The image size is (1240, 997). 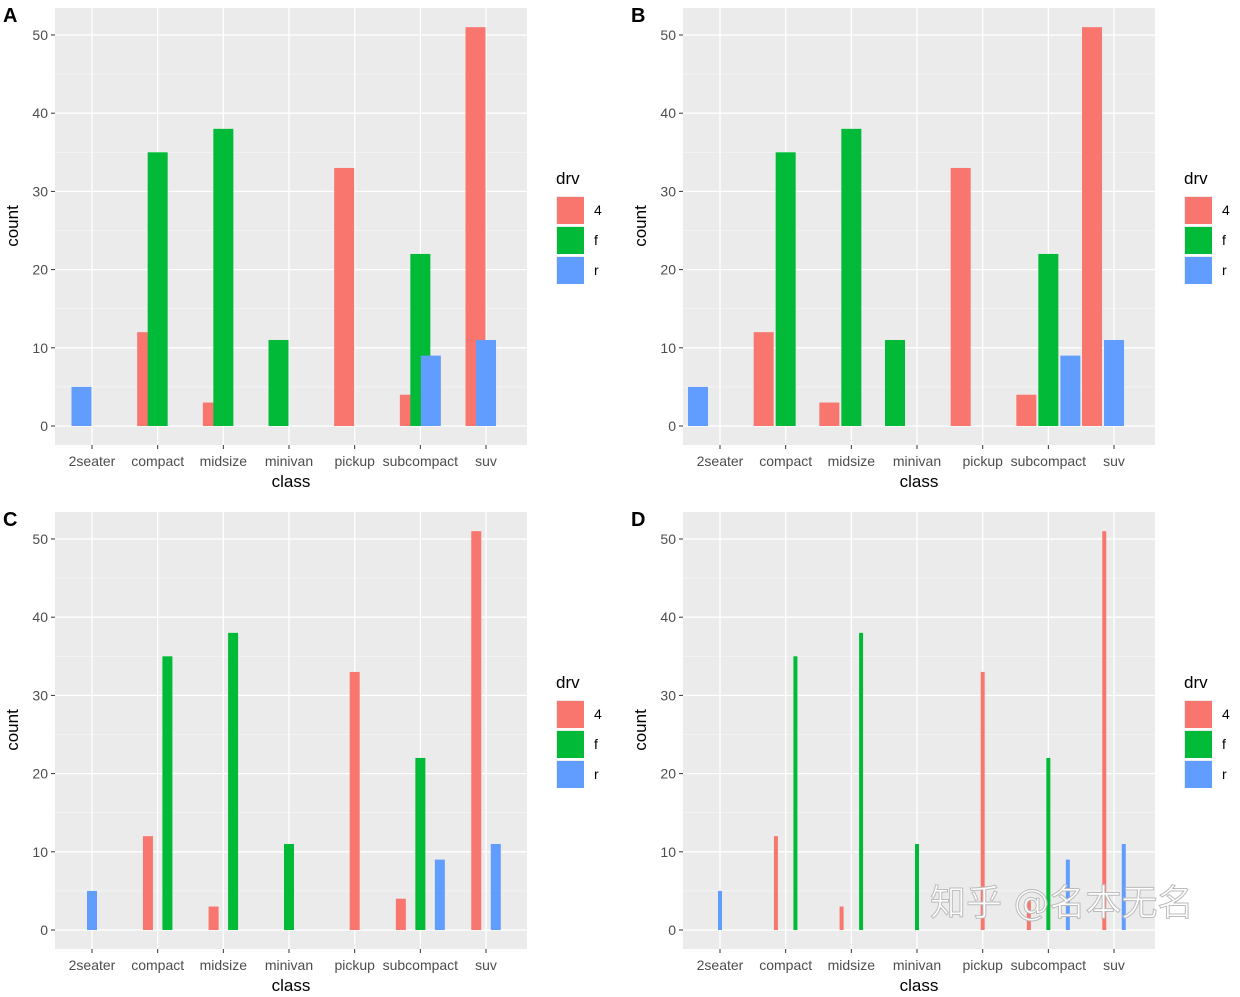 What do you see at coordinates (1048, 339) in the screenshot?
I see `bar-subcompact-f` at bounding box center [1048, 339].